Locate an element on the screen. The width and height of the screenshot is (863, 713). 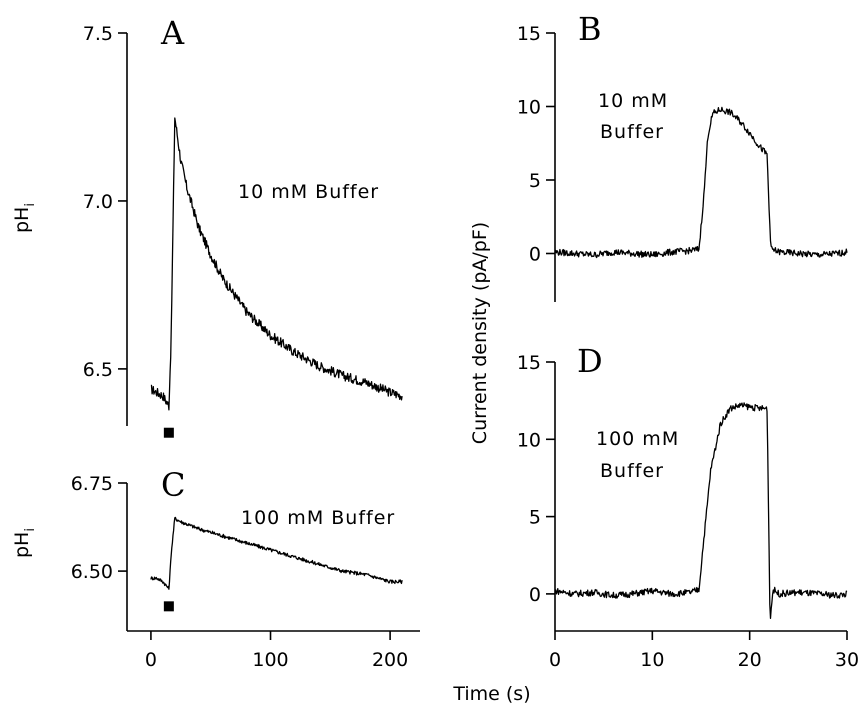
panel-c-stimulus-marker is located at coordinates (168, 606).